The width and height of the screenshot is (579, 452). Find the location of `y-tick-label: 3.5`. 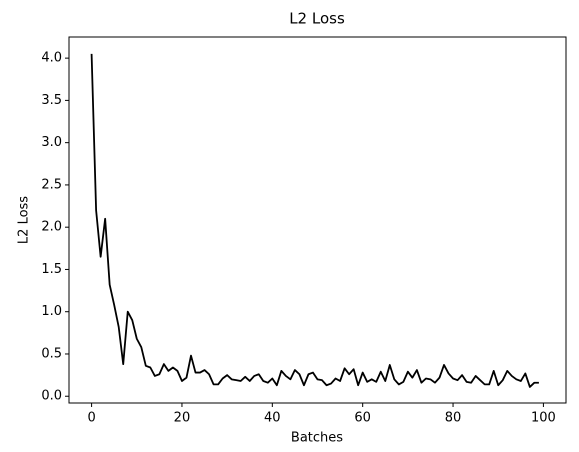

y-tick-label: 3.5 is located at coordinates (51, 100).